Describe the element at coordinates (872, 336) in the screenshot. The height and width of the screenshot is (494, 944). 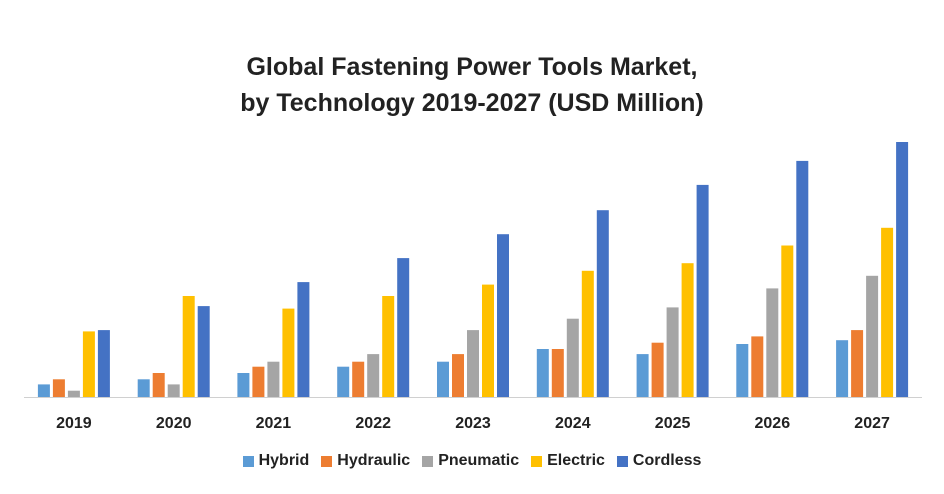
I see `bar-pneumatic-2027` at that location.